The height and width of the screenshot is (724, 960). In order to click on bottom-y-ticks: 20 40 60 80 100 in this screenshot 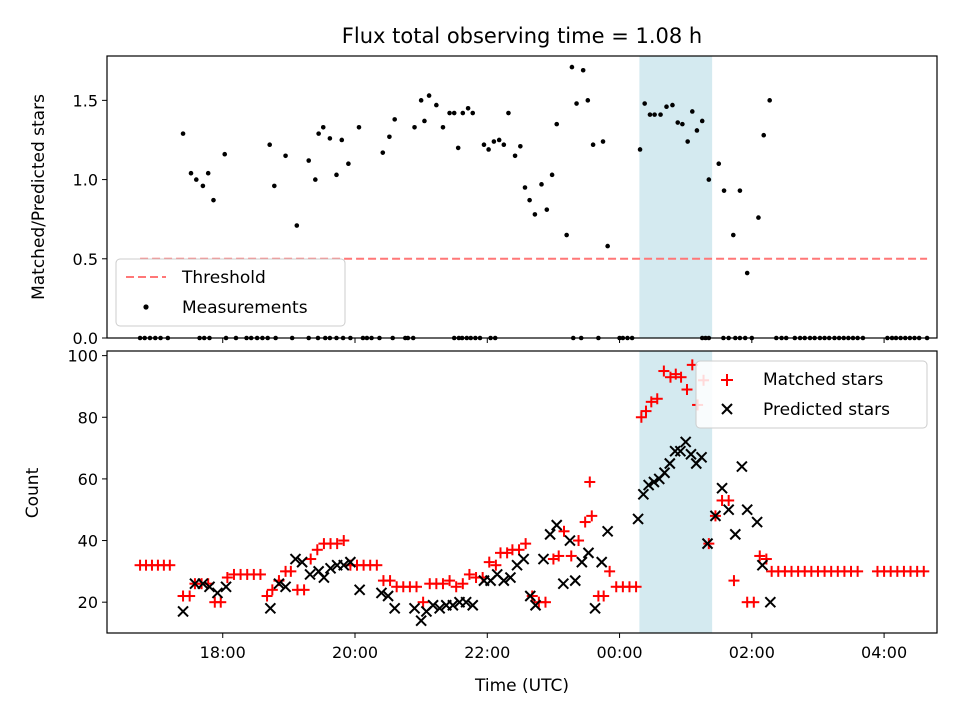, I will do `click(87, 479)`.